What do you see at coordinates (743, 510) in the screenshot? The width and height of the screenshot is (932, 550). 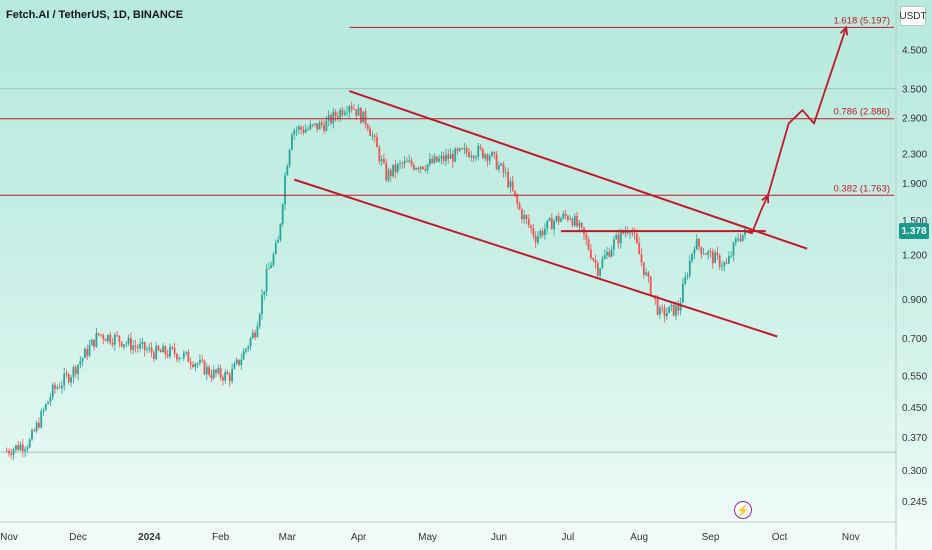 I see `lightning-icon: ⚡` at bounding box center [743, 510].